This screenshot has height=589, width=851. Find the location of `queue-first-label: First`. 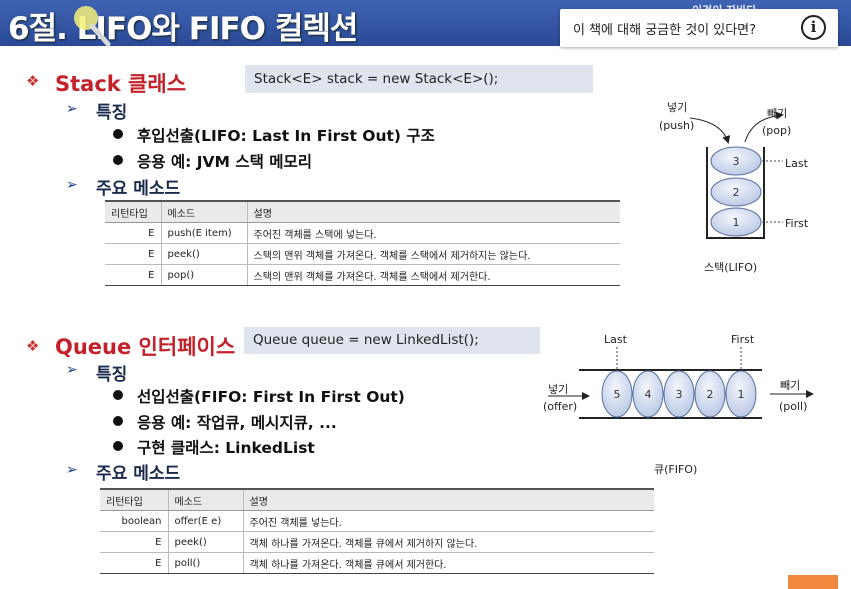

queue-first-label: First is located at coordinates (743, 339).